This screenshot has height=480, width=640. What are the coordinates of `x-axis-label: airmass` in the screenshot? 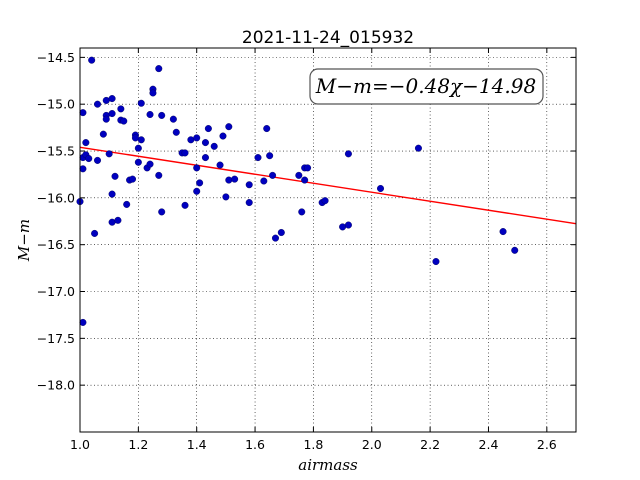 It's located at (328, 465).